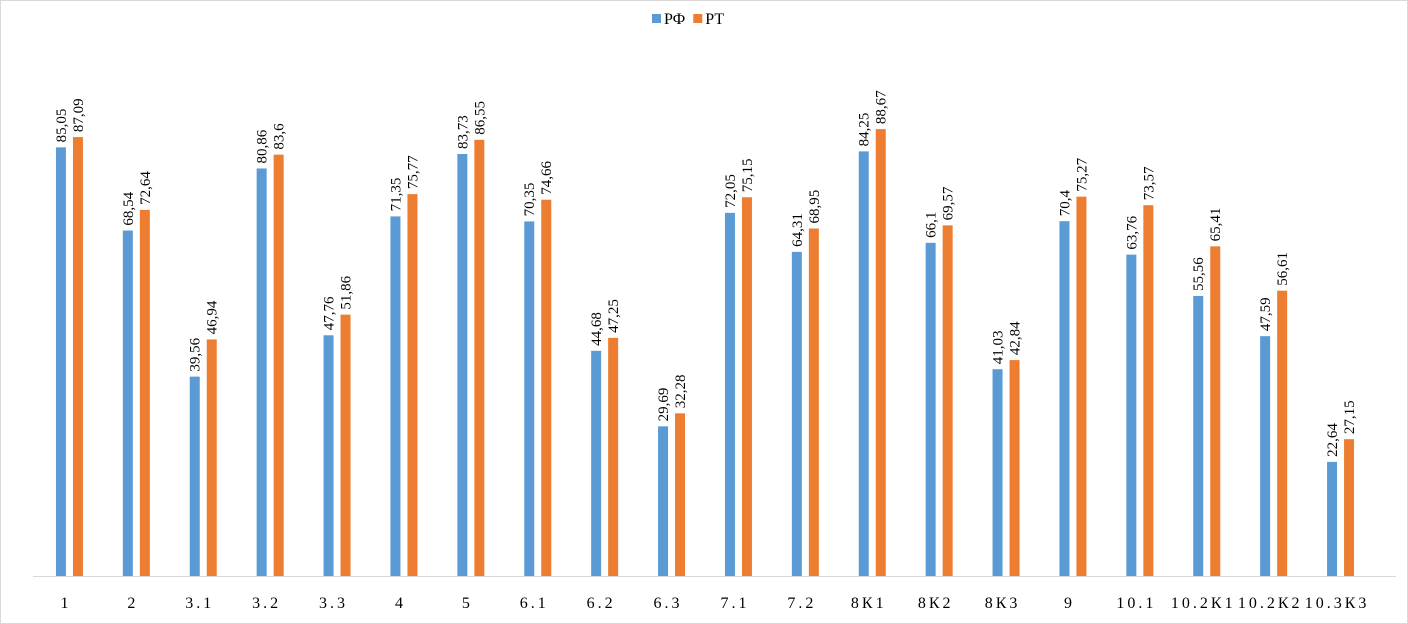 The image size is (1408, 624). Describe the element at coordinates (1016, 338) in the screenshot. I see `value-label: 42,84` at that location.